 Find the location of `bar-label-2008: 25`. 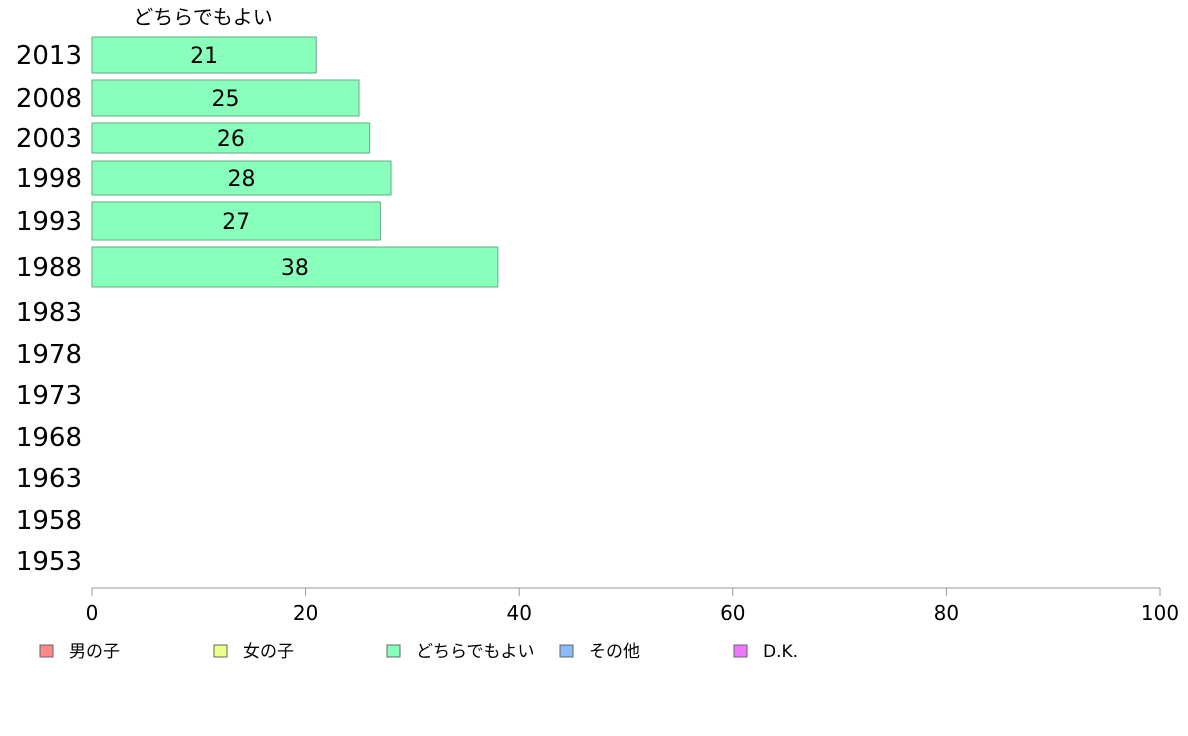

bar-label-2008: 25 is located at coordinates (226, 99).